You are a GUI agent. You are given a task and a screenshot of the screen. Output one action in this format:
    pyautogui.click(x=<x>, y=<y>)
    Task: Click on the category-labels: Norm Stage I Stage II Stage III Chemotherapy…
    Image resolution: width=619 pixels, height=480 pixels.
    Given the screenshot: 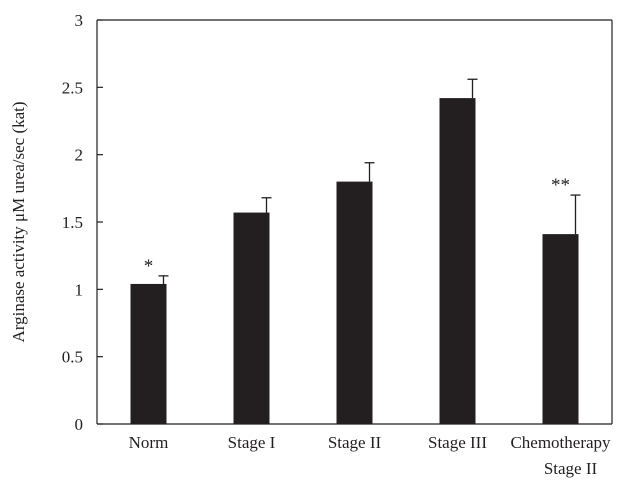 What is the action you would take?
    pyautogui.click(x=370, y=455)
    